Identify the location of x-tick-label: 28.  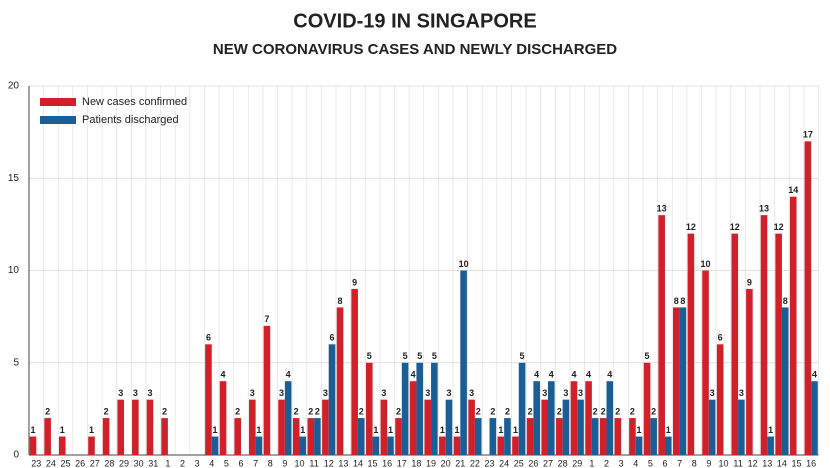
(563, 463).